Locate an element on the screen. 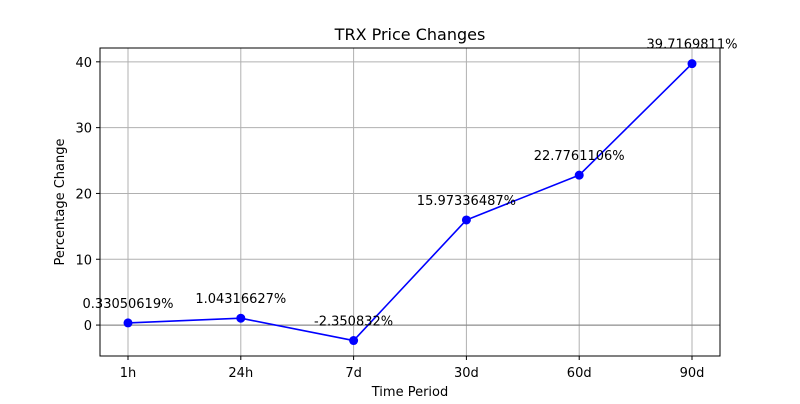 Image resolution: width=800 pixels, height=404 pixels. data-label: 0.33050619% is located at coordinates (128, 304).